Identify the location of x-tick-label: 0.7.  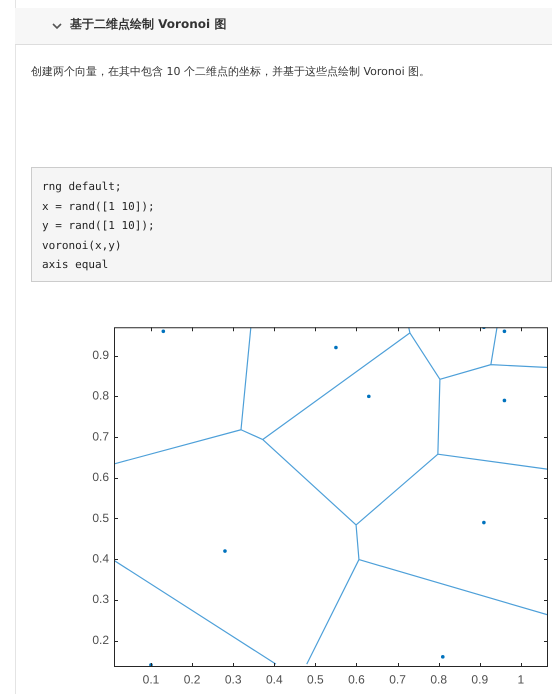
(397, 679).